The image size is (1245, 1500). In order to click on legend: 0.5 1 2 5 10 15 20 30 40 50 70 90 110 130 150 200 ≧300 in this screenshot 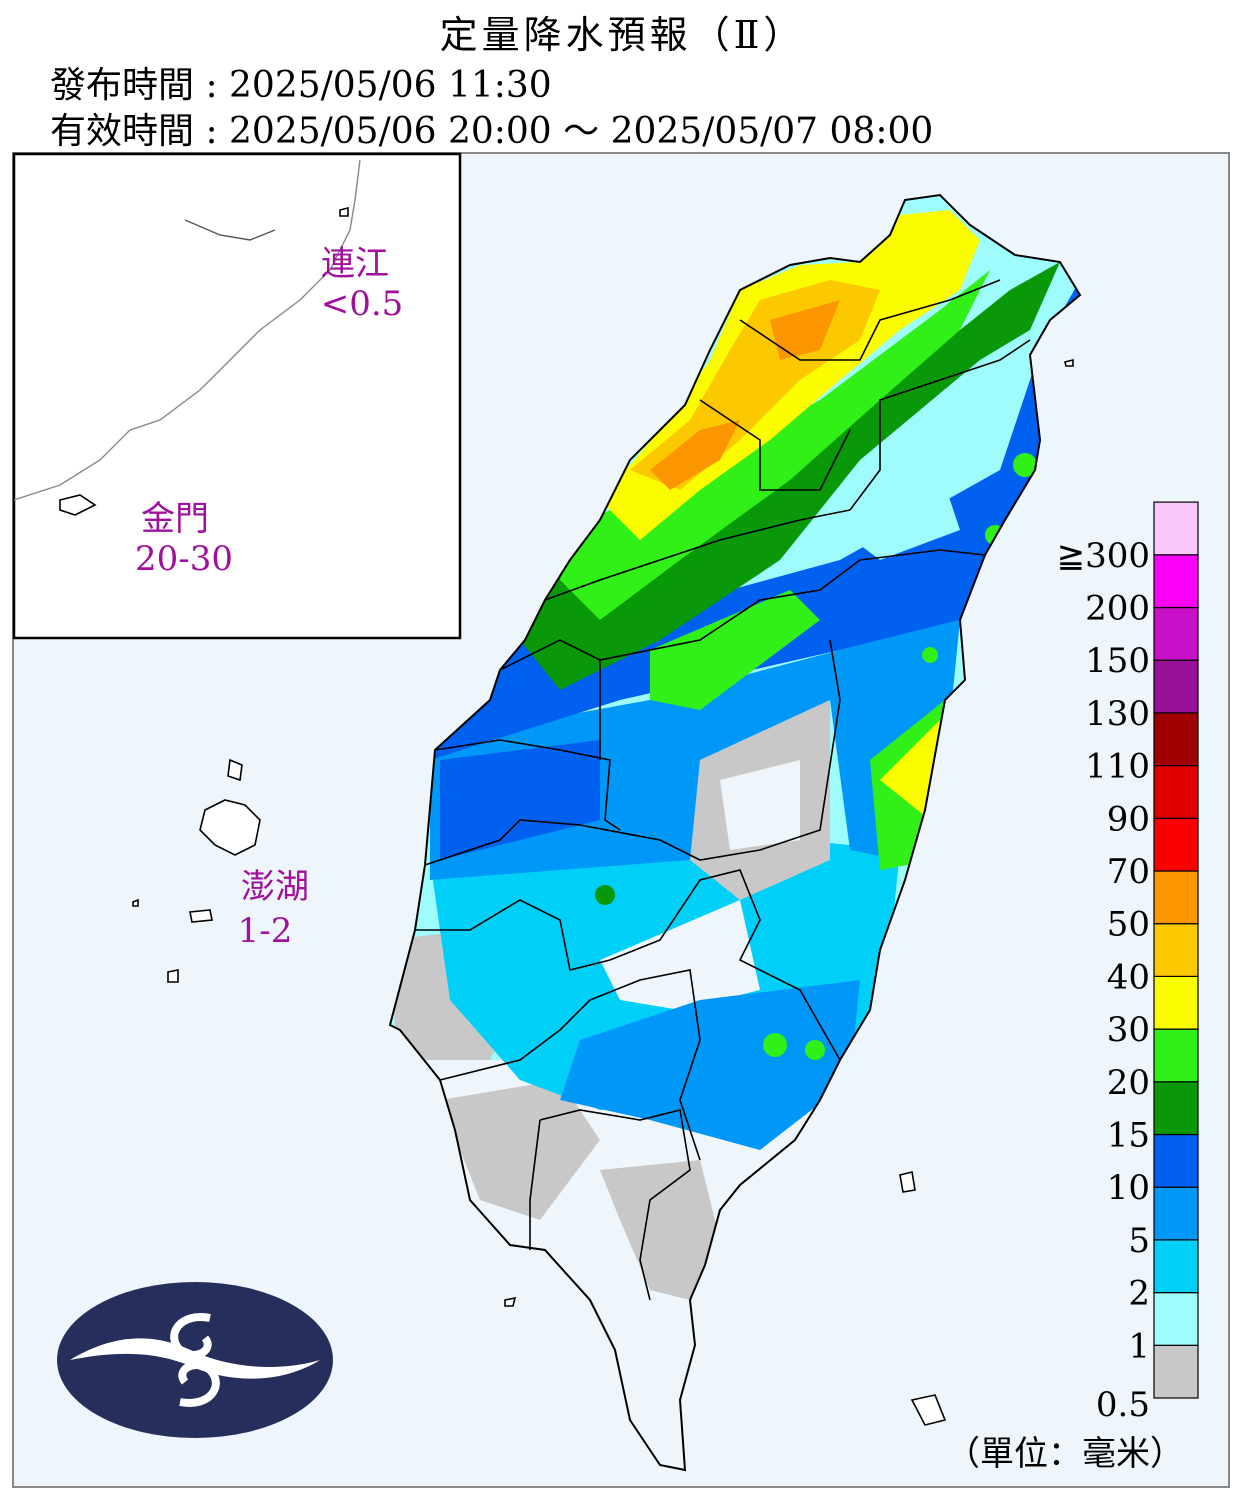, I will do `click(1128, 963)`.